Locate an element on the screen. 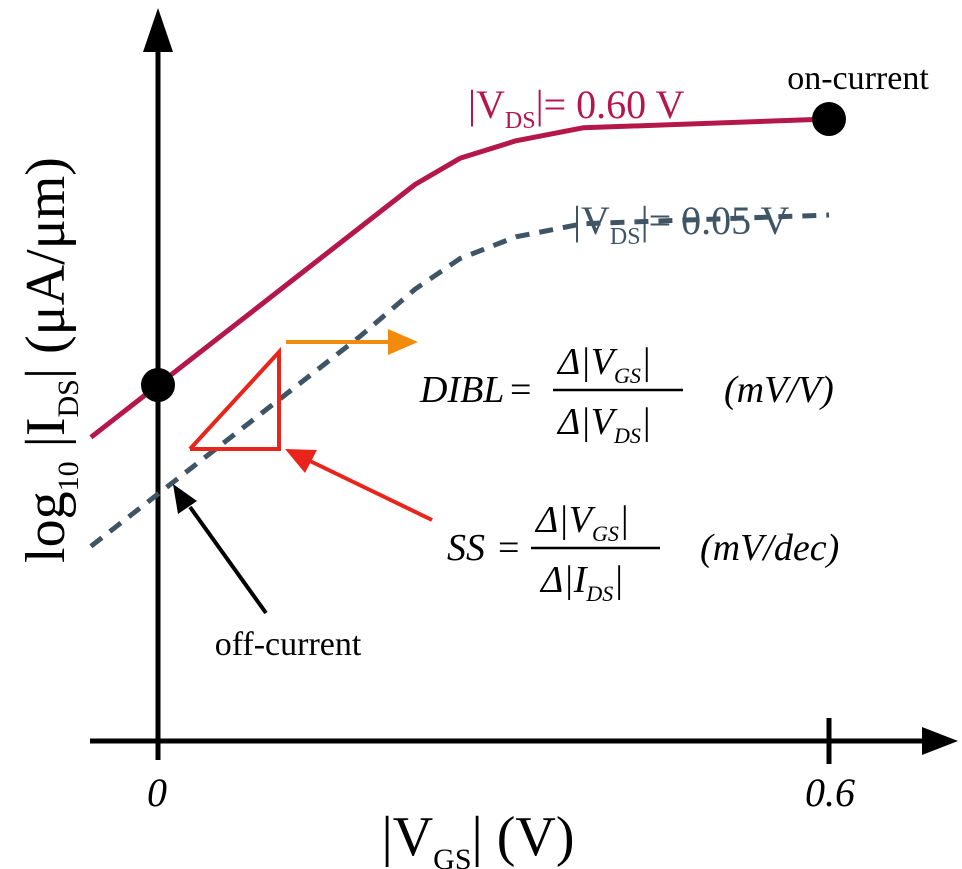 This screenshot has width=962, height=869. x-axis-arrowhead is located at coordinates (940, 741).